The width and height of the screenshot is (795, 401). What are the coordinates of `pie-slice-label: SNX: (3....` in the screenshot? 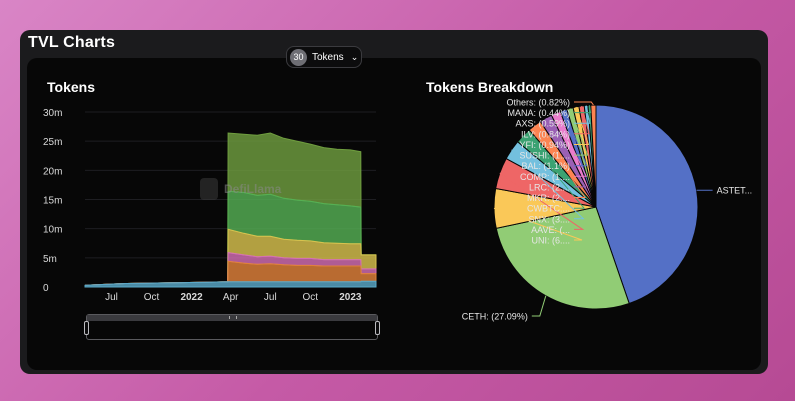 It's located at (549, 219).